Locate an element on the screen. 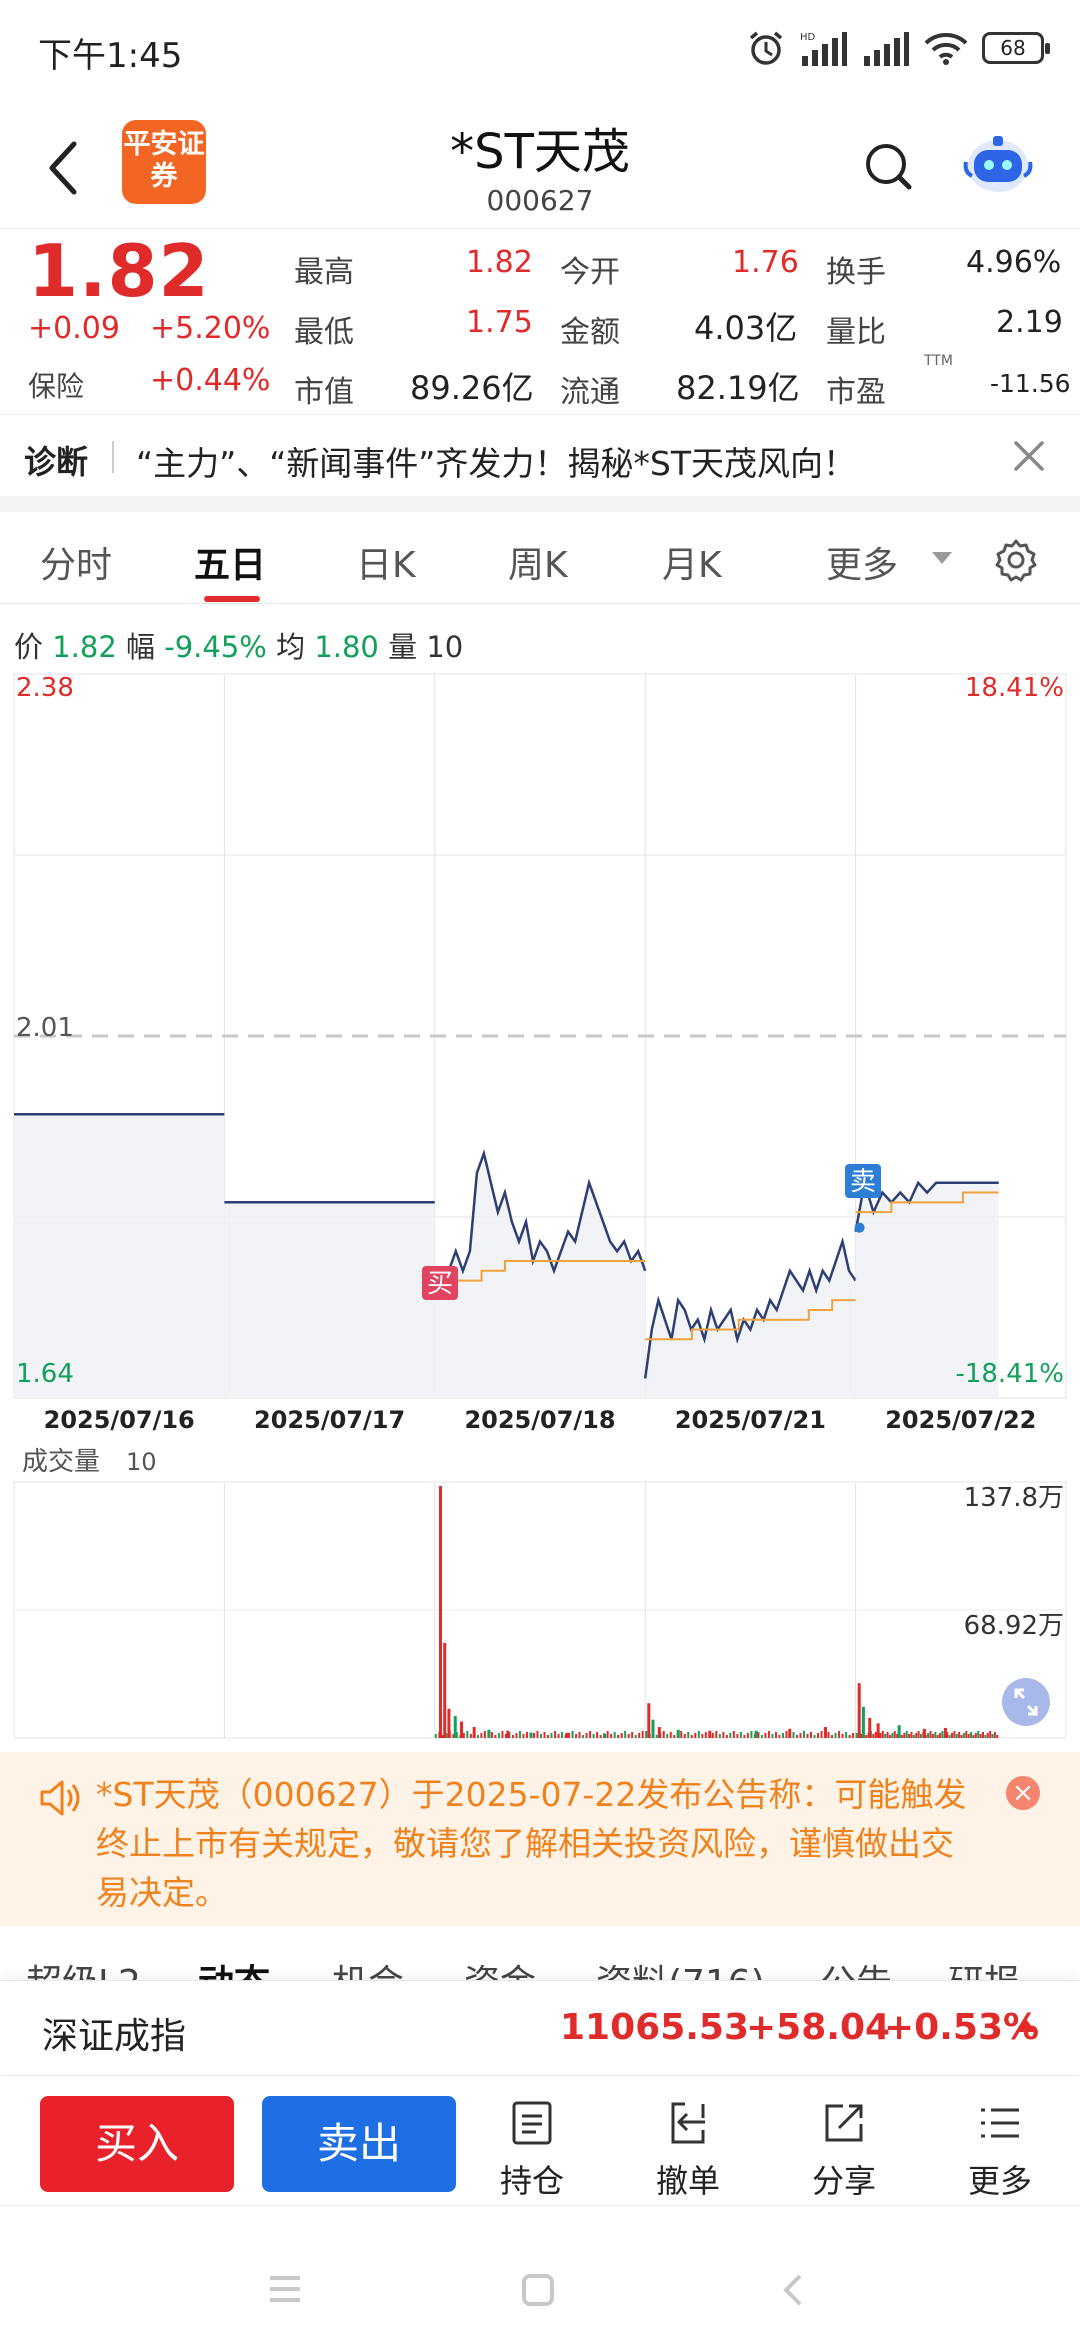 The height and width of the screenshot is (2340, 1080). diagnosis-text: “主力”、“新闻事件”齐发力！揭秘*ST天茂风向！ is located at coordinates (496, 463).